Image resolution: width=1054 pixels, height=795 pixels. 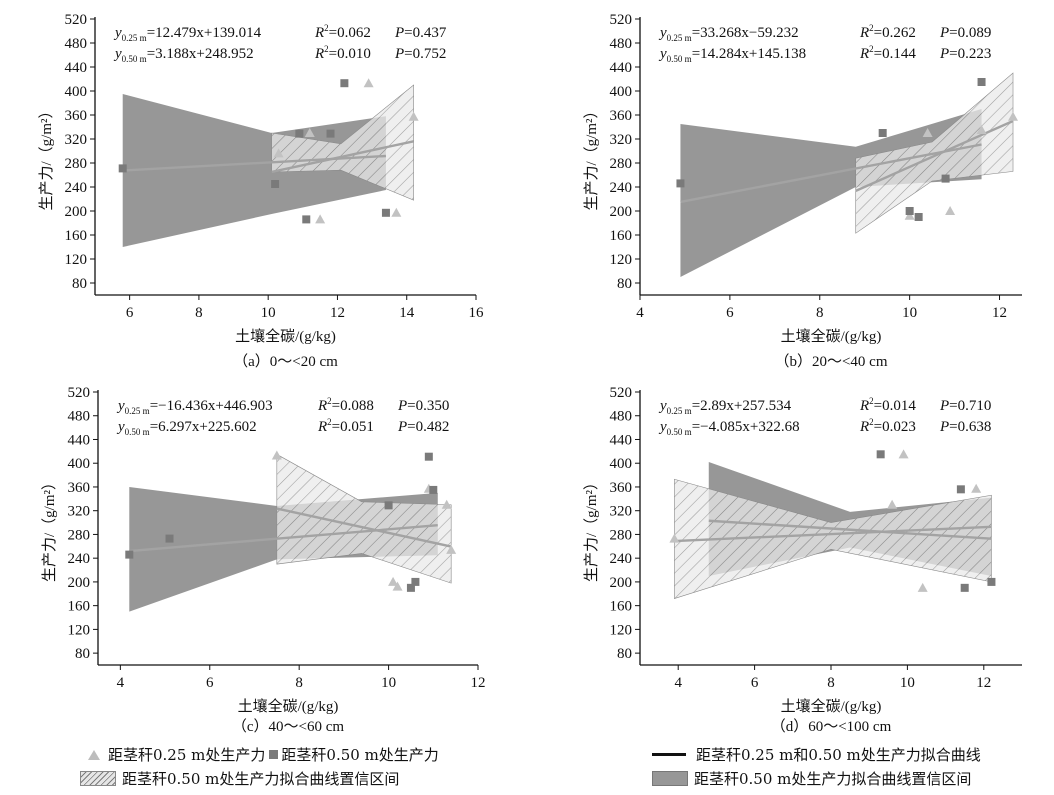 What do you see at coordinates (423, 427) in the screenshot?
I see `p-value: P=0.482` at bounding box center [423, 427].